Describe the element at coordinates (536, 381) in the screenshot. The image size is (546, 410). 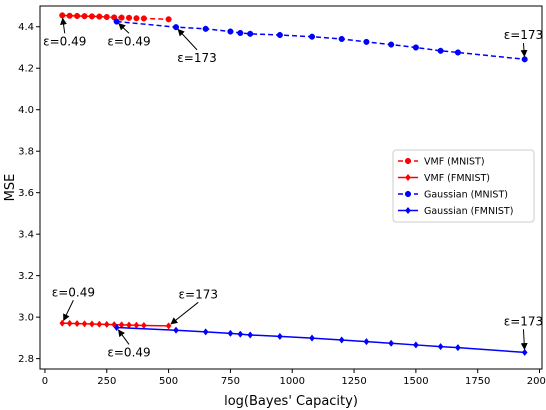
I see `x-tick-label: 2000` at that location.